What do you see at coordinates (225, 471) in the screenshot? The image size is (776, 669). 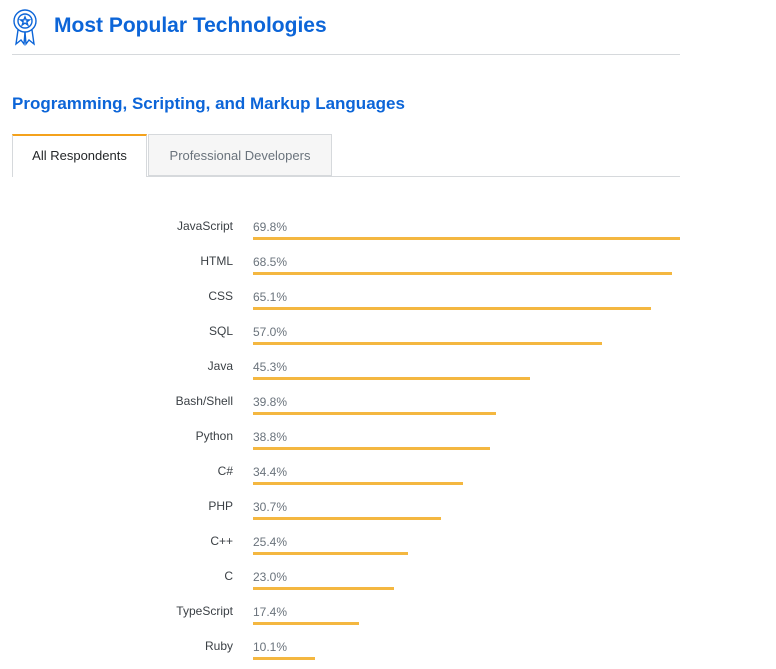 I see `category-label: C#` at bounding box center [225, 471].